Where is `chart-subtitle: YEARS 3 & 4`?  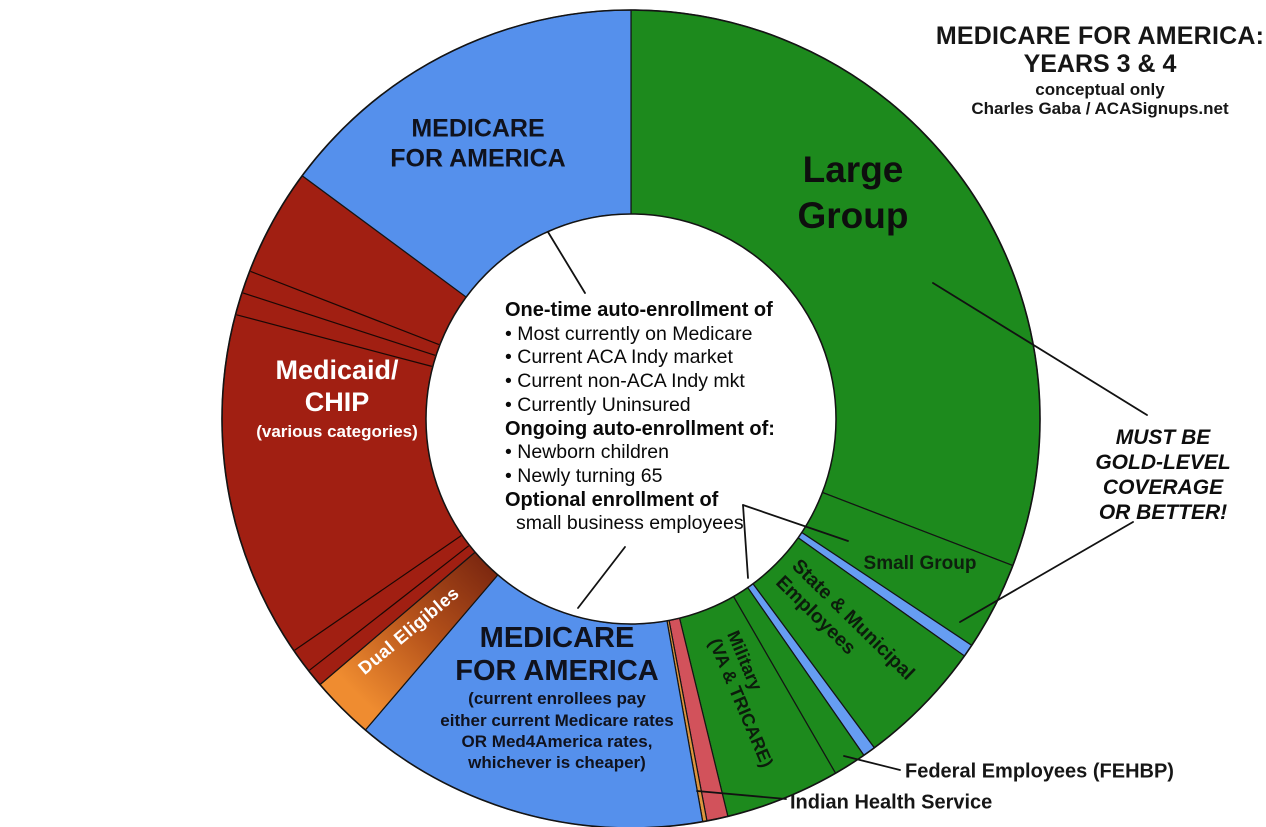 chart-subtitle: YEARS 3 & 4 is located at coordinates (1100, 64).